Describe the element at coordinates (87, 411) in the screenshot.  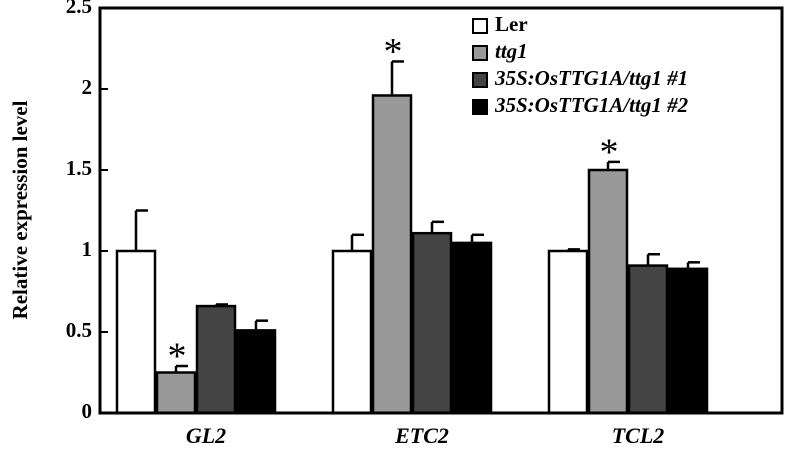
I see `y-tick-label: 0` at that location.